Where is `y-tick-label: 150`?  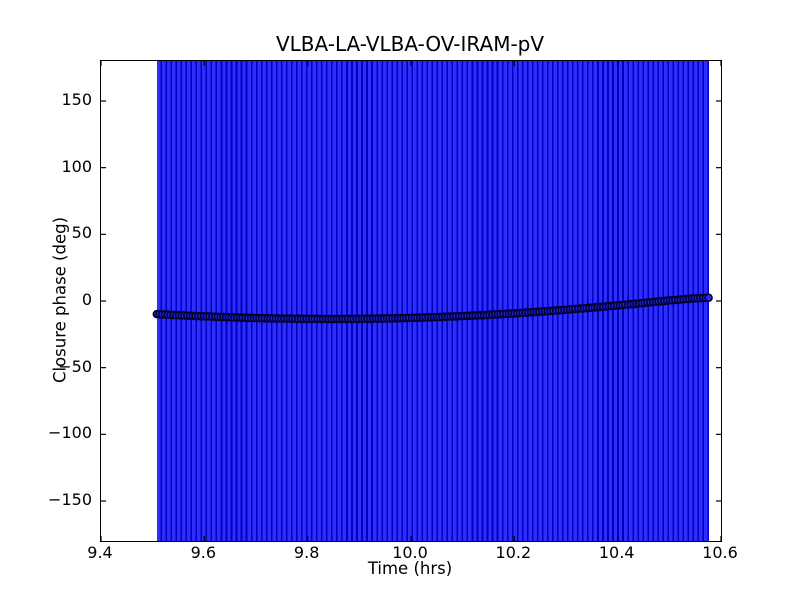
y-tick-label: 150 is located at coordinates (76, 99).